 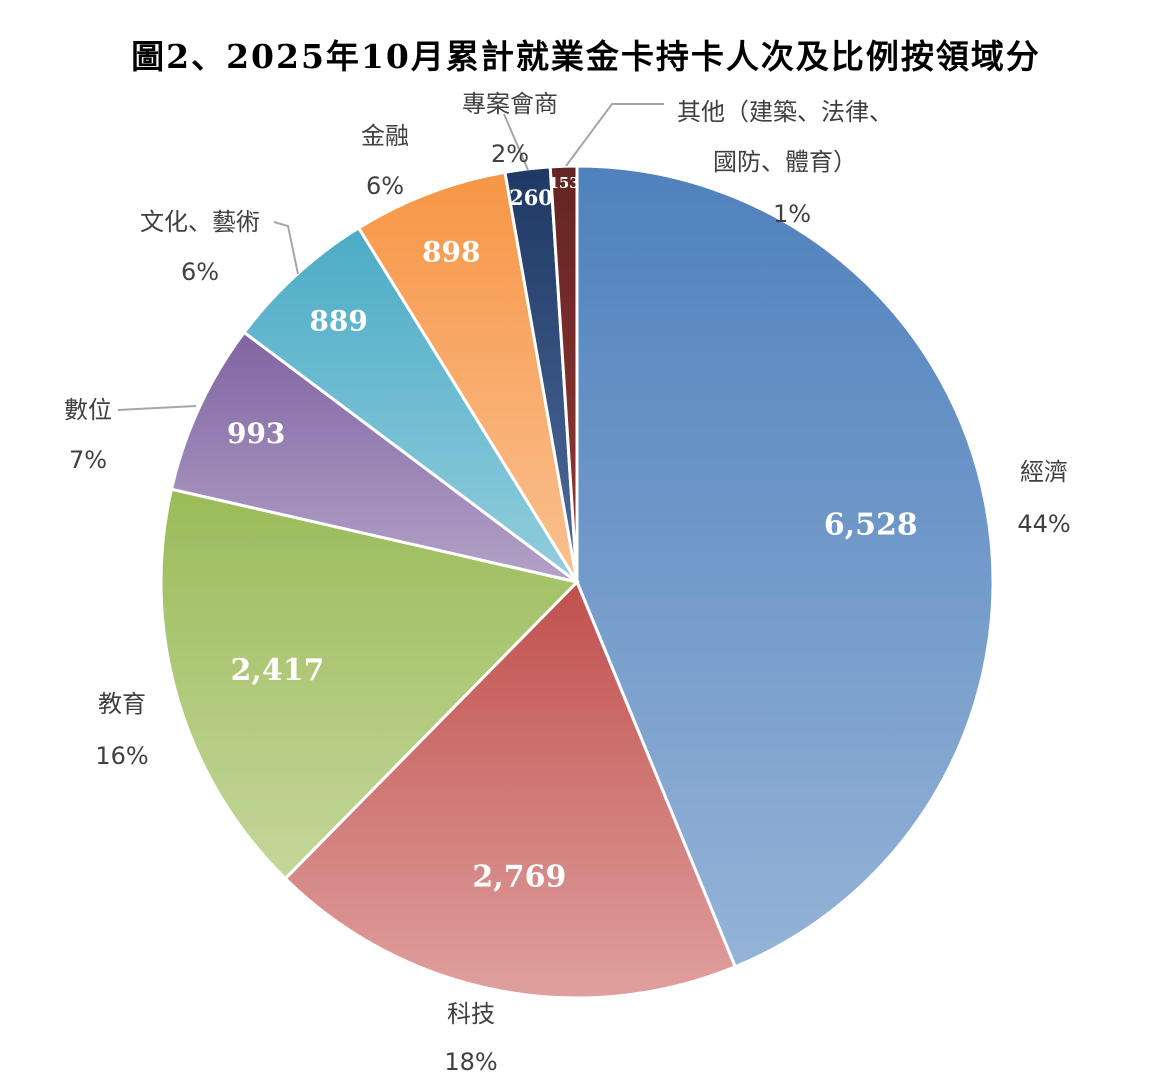 I want to click on slice-percent-label: 16%, so click(x=121, y=756).